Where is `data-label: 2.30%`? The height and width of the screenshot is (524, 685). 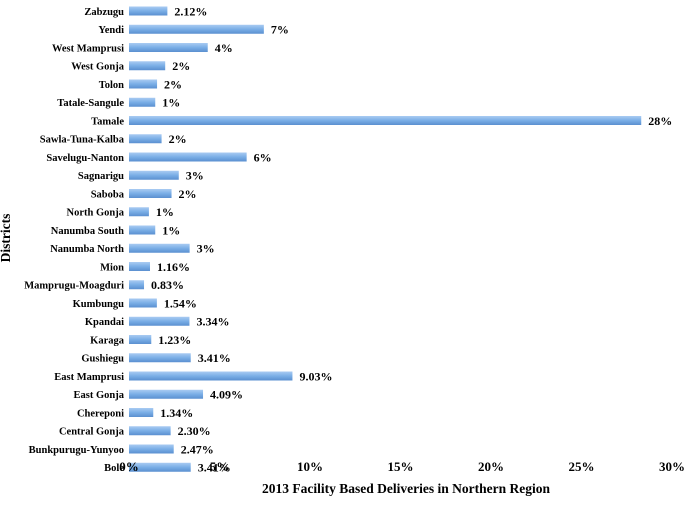
data-label: 2.30% is located at coordinates (194, 431).